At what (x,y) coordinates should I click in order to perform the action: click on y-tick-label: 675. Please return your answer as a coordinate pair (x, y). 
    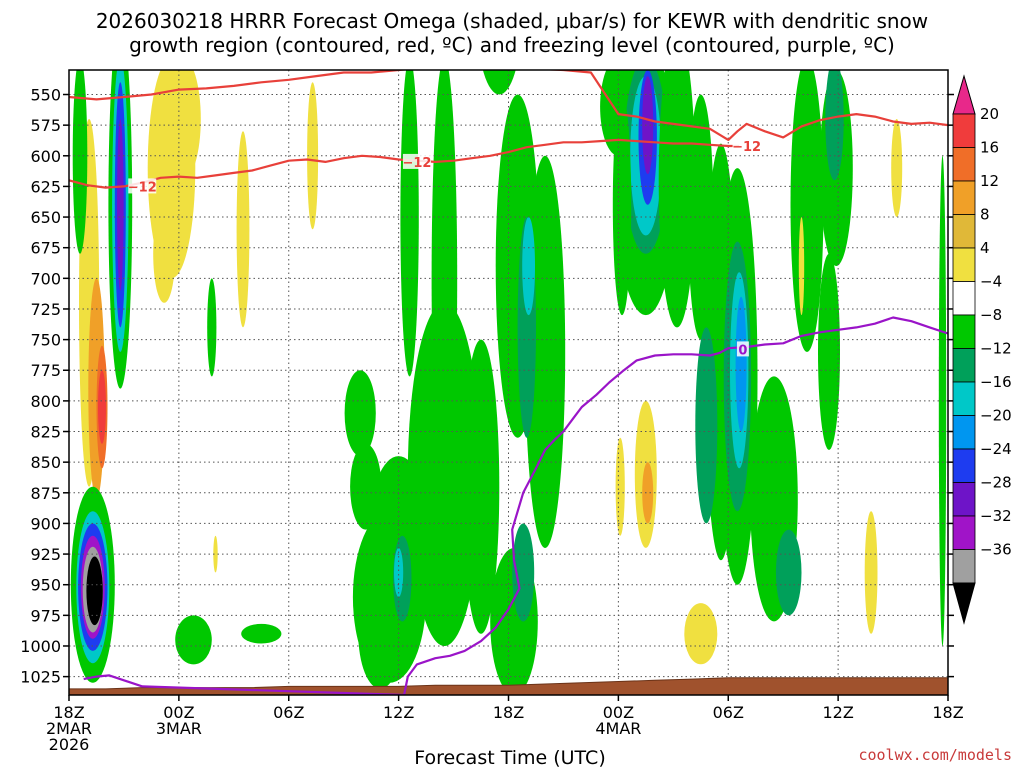
    Looking at the image, I should click on (45, 248).